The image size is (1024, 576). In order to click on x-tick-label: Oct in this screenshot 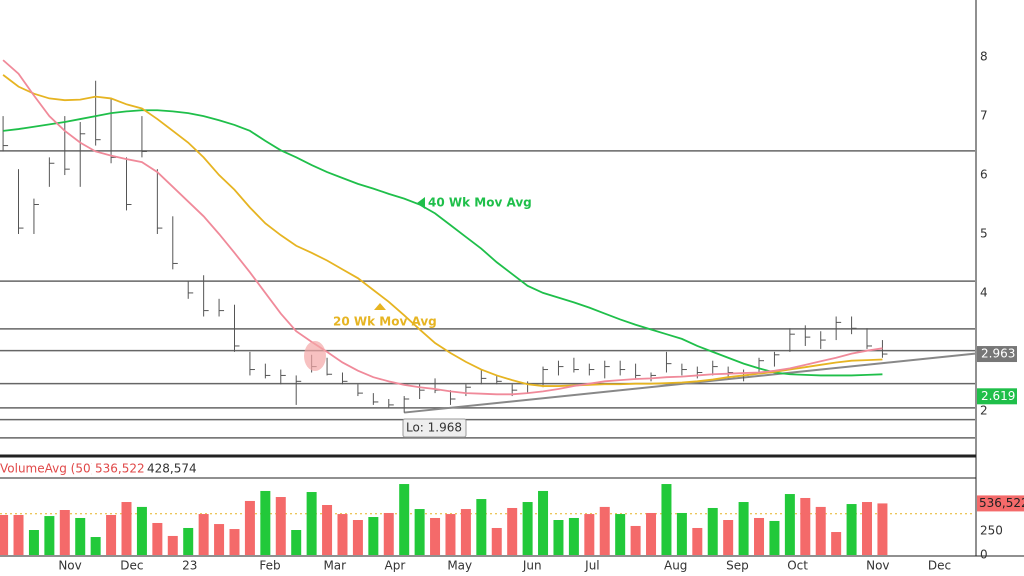, I will do `click(797, 566)`.